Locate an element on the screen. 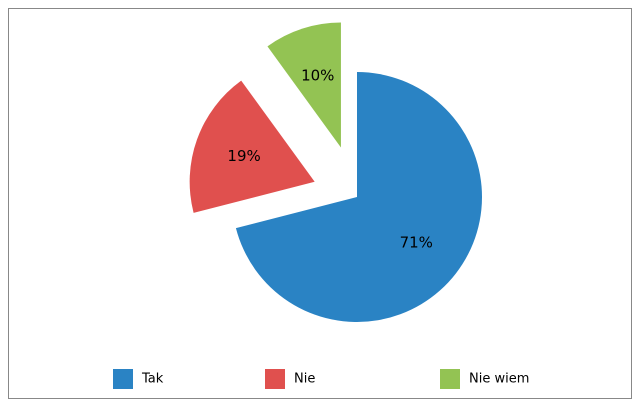 Image resolution: width=639 pixels, height=407 pixels. data-label: 19% is located at coordinates (243, 156).